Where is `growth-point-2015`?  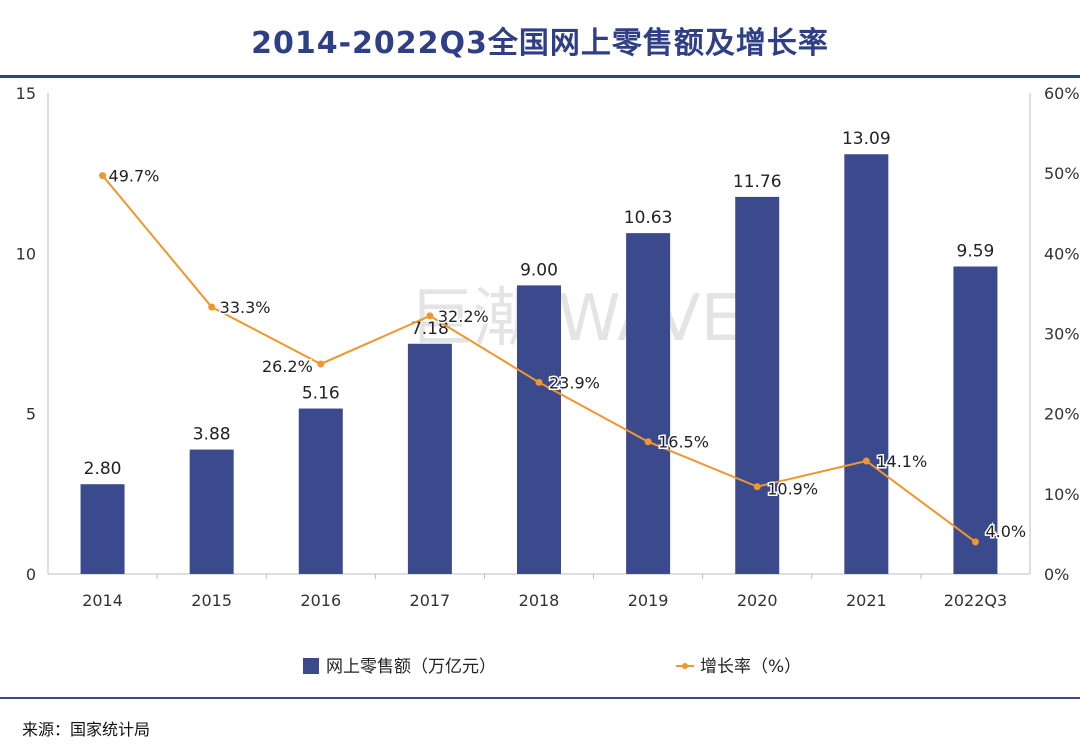 growth-point-2015 is located at coordinates (212, 307).